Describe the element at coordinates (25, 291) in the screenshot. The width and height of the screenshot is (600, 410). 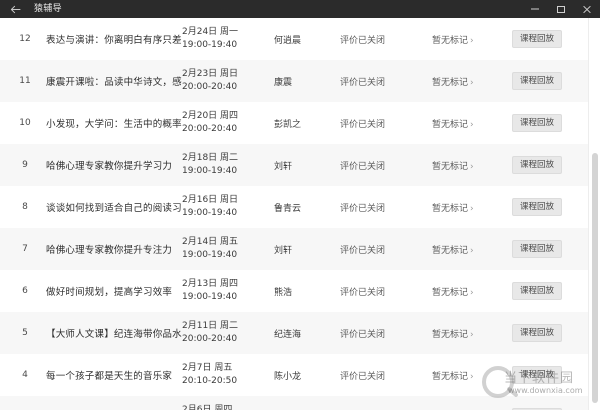
I see `row-index: 6` at that location.